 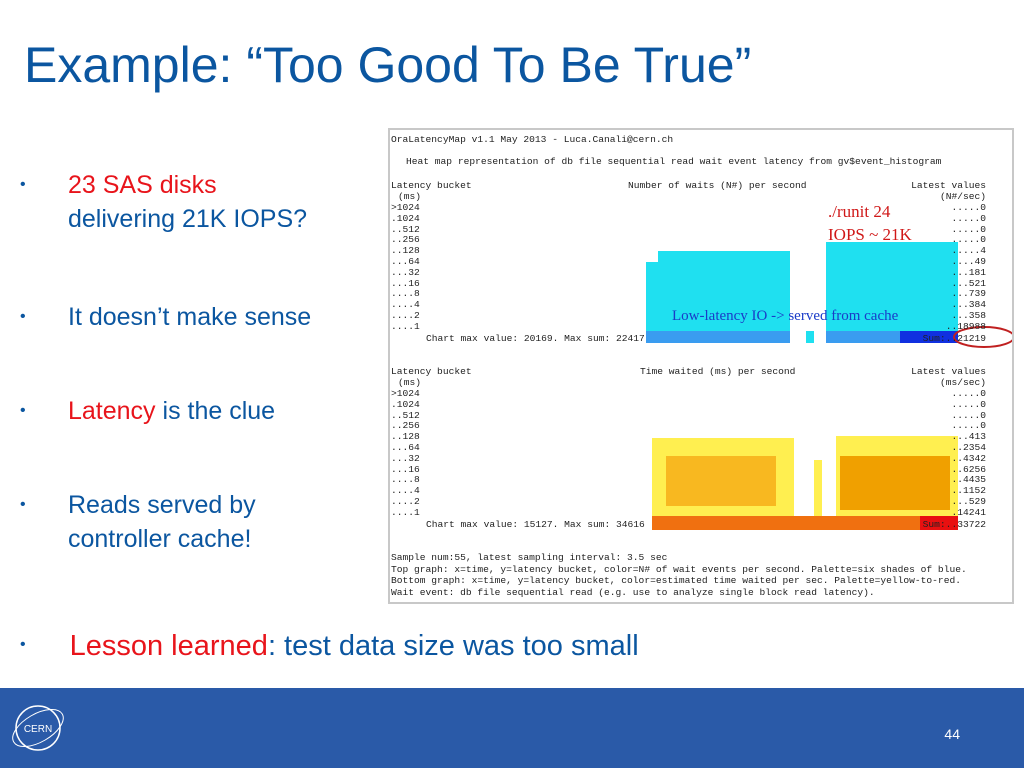 I want to click on bullet-body: delivering 21K IOPS?, so click(x=188, y=219).